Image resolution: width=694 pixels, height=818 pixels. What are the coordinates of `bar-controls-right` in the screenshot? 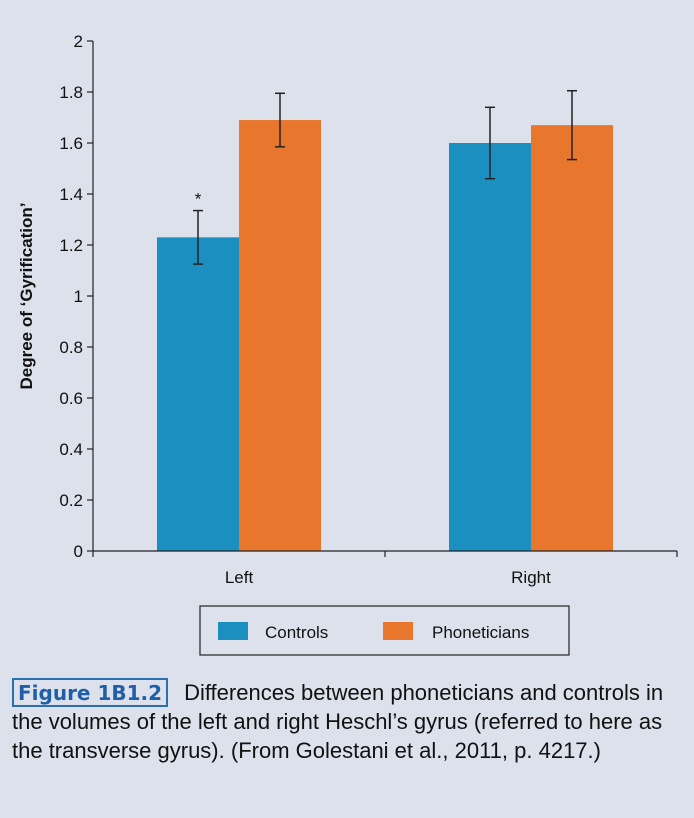 It's located at (490, 347).